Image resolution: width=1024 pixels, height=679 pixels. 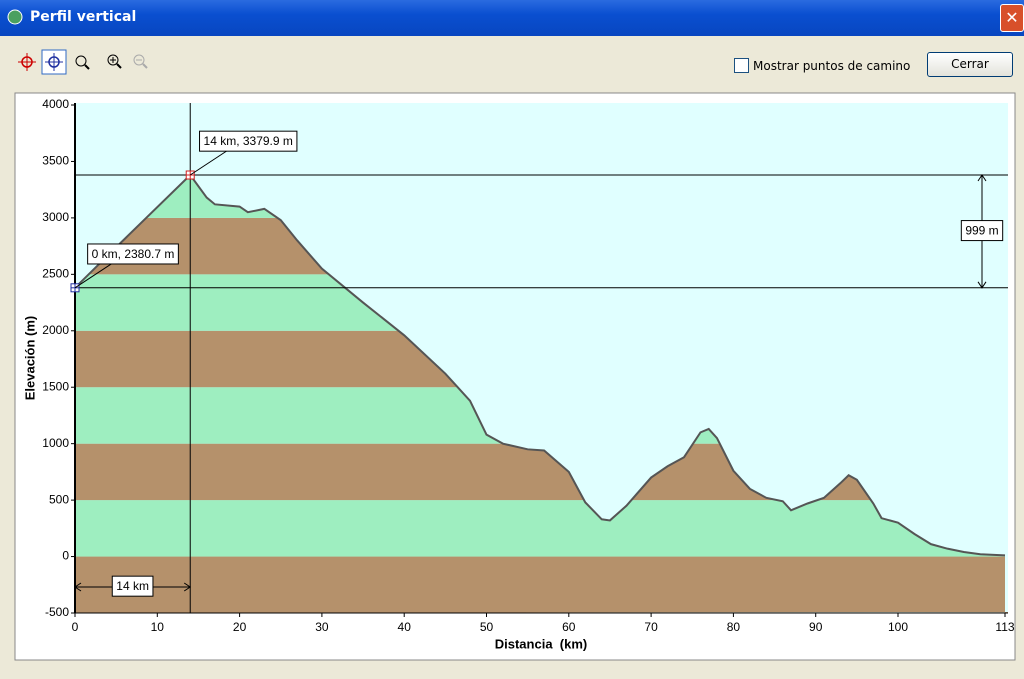 I want to click on checkbox-label: Mostrar puntos de camino, so click(x=832, y=65).